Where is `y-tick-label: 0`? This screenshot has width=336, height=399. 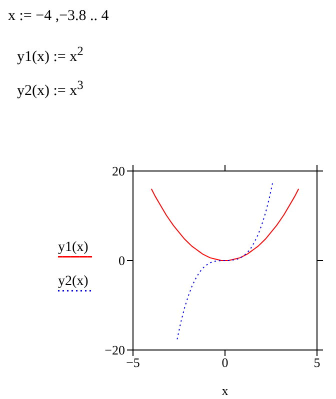 y-tick-label: 0 is located at coordinates (121, 260).